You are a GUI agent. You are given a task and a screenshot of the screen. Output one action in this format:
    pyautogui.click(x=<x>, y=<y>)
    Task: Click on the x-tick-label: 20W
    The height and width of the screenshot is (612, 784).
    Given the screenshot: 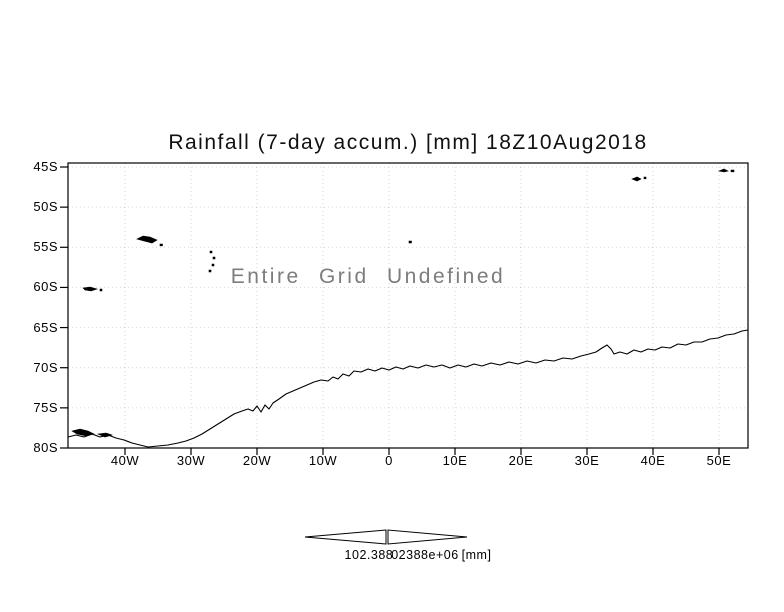 What is the action you would take?
    pyautogui.click(x=257, y=460)
    